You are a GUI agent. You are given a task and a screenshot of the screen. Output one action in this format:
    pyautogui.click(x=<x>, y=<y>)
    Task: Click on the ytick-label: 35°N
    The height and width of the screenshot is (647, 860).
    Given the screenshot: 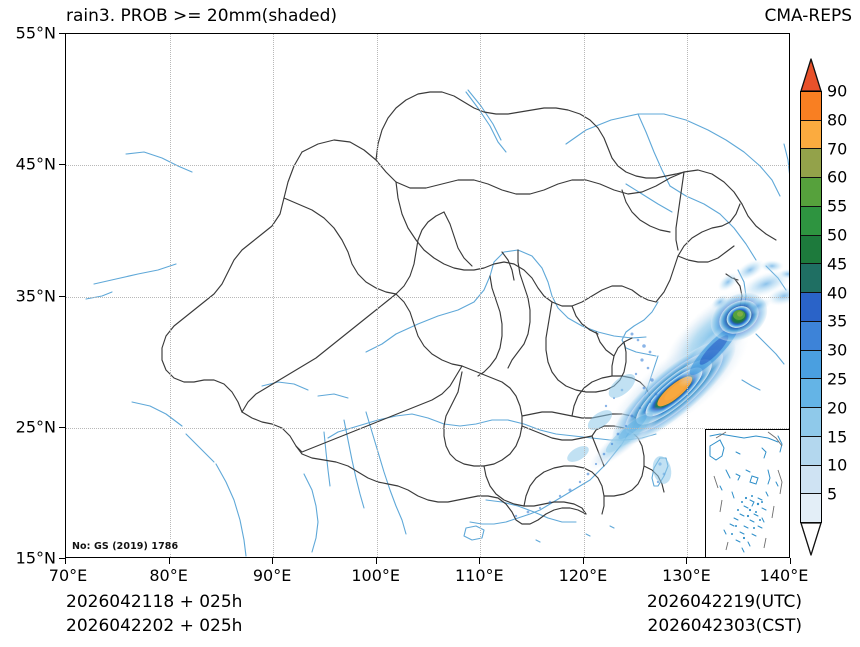 What is the action you would take?
    pyautogui.click(x=35, y=295)
    